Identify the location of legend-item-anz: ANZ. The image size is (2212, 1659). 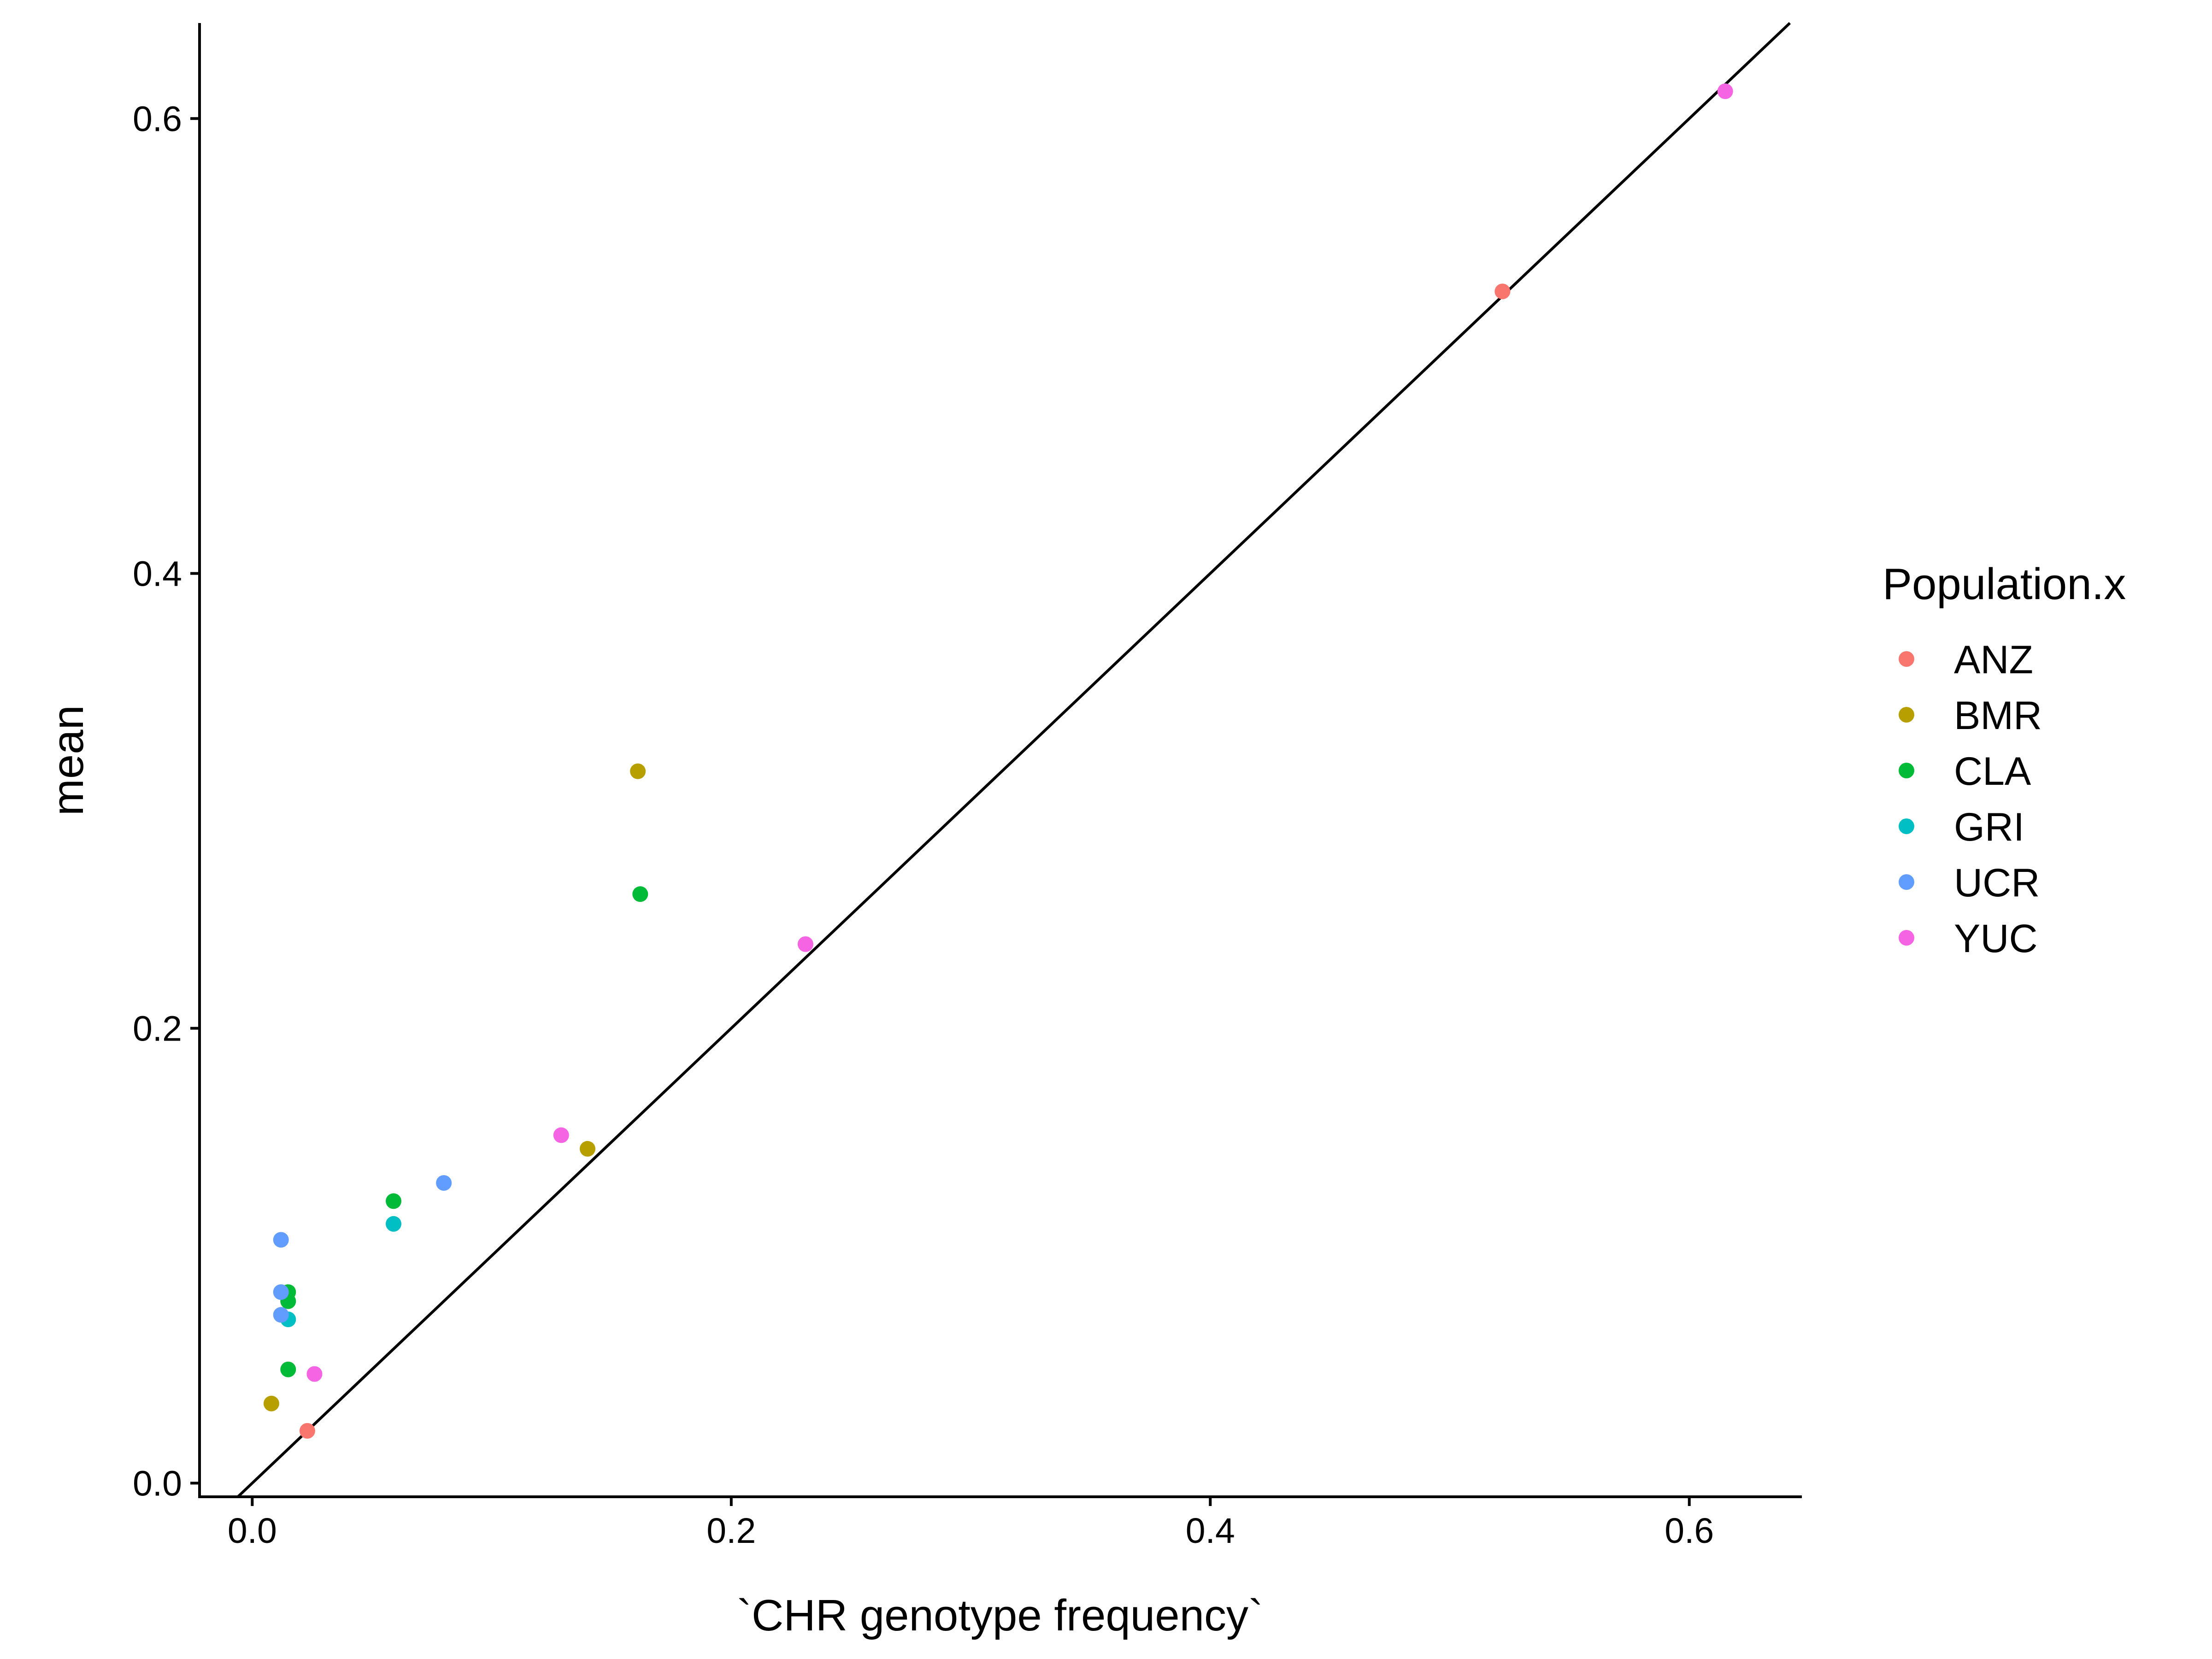
(1966, 660).